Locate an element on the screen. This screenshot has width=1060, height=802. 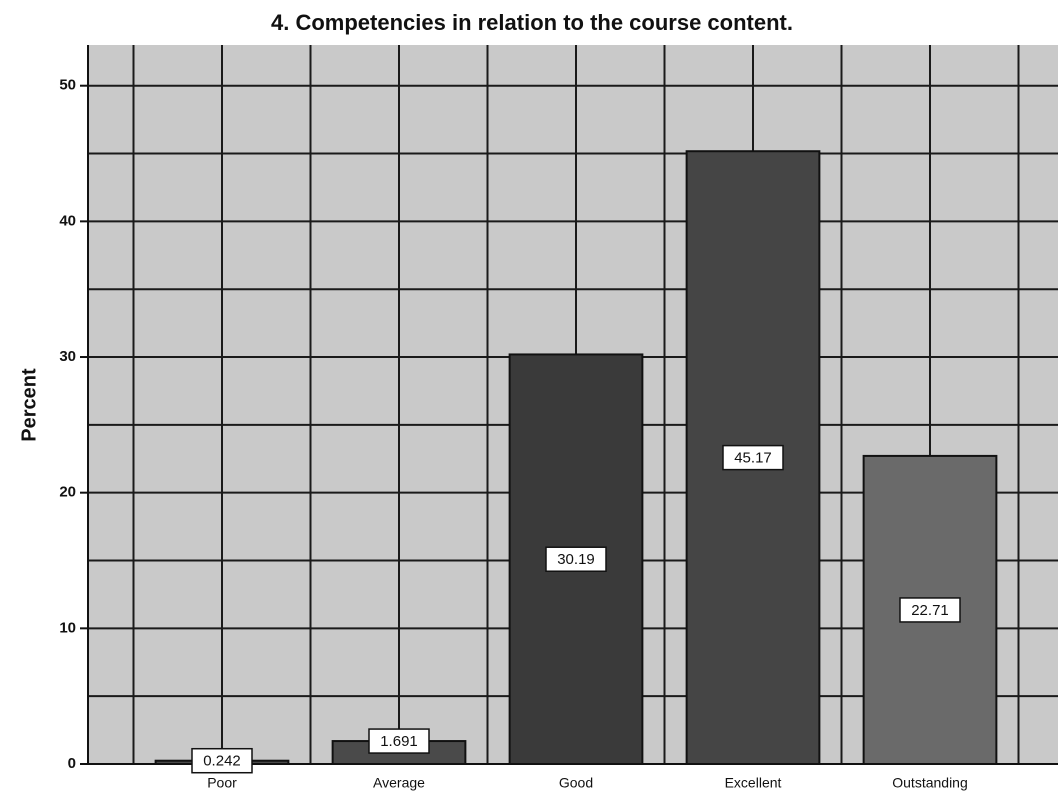
y-tick-label: 40 is located at coordinates (67, 220).